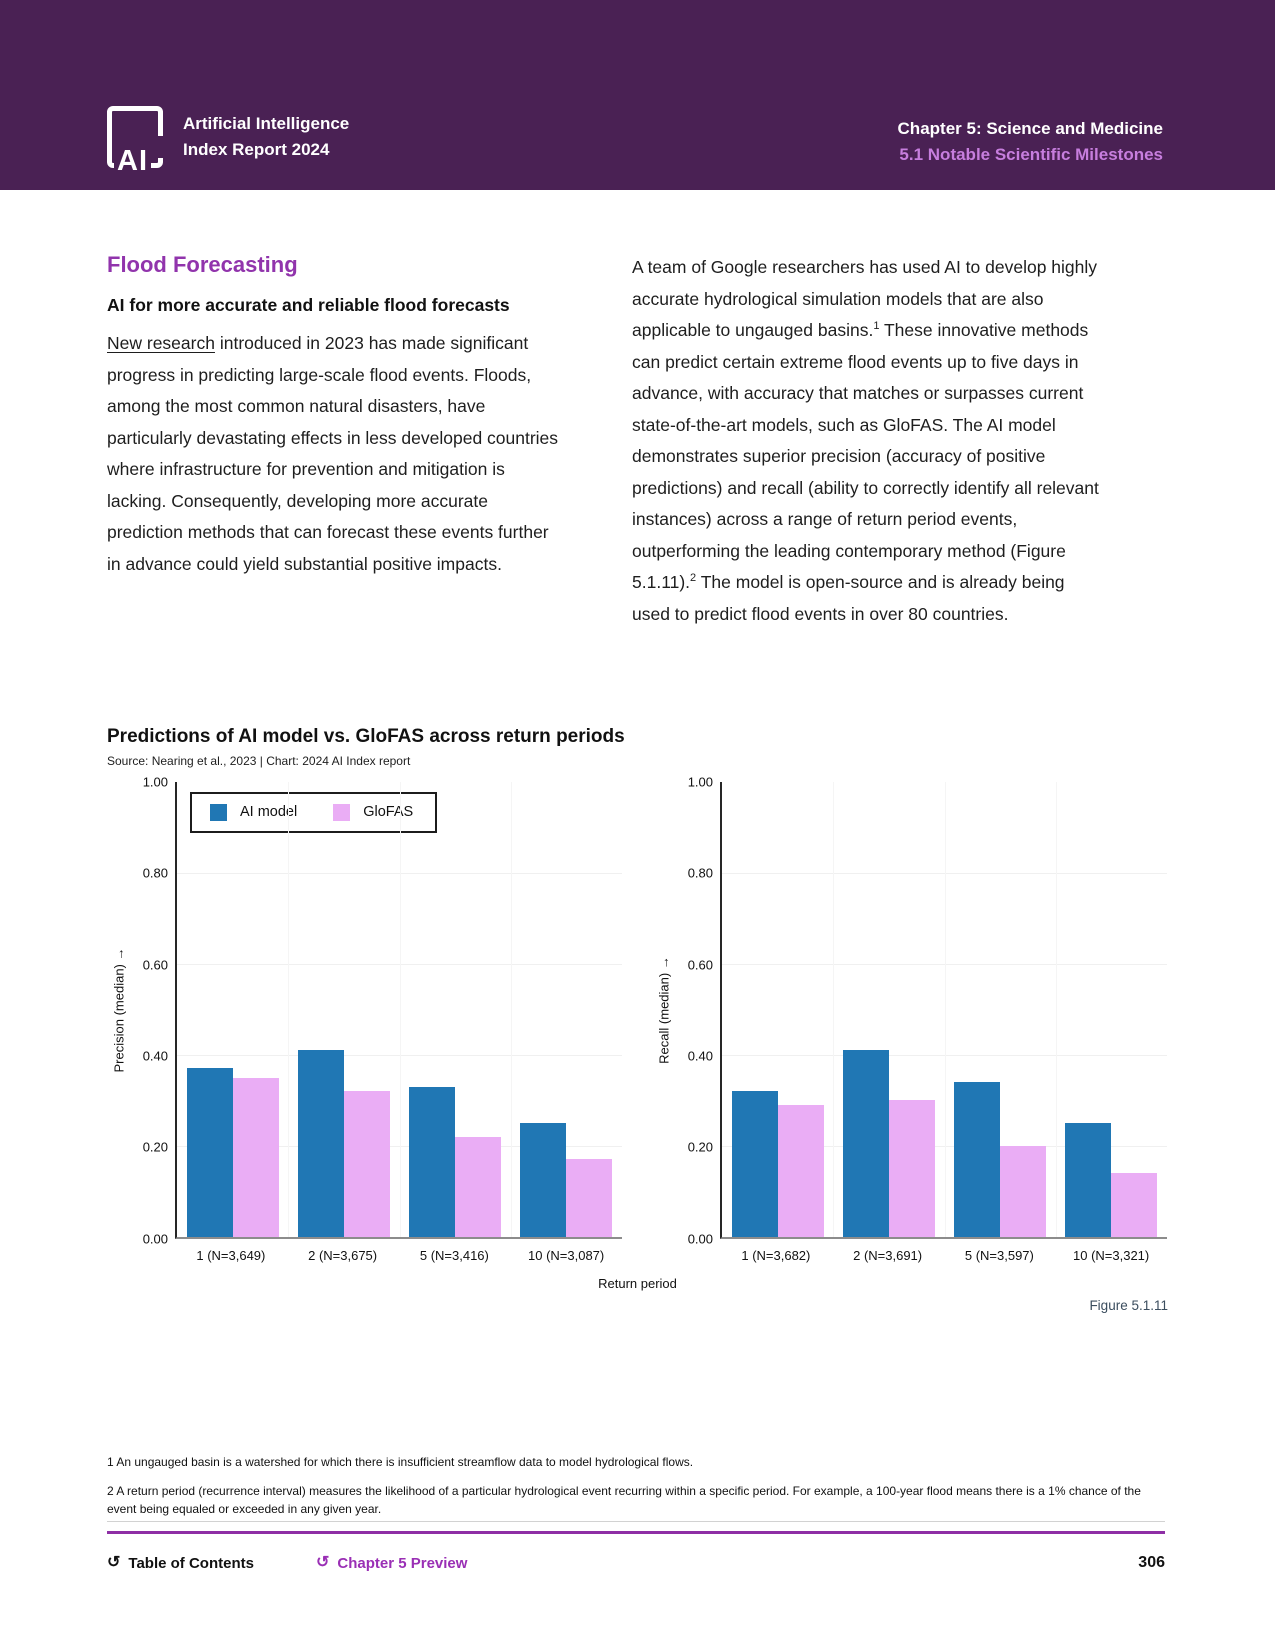  What do you see at coordinates (218, 812) in the screenshot?
I see `ai-model-swatch` at bounding box center [218, 812].